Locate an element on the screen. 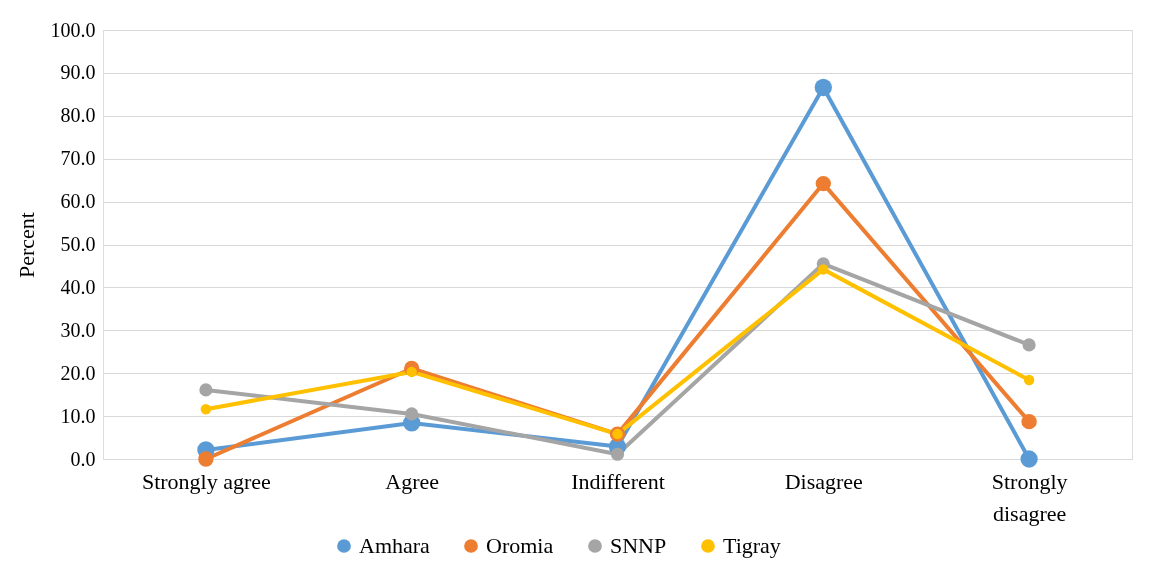 The width and height of the screenshot is (1157, 569). x-tick-label: Strongly disagree is located at coordinates (1029, 497).